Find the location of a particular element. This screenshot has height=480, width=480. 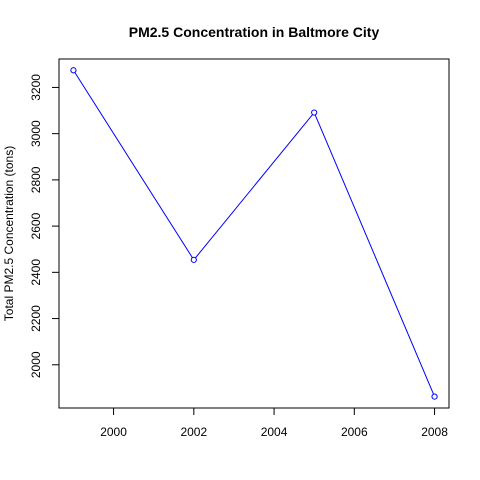

y-tick-label: 2600 is located at coordinates (36, 225).